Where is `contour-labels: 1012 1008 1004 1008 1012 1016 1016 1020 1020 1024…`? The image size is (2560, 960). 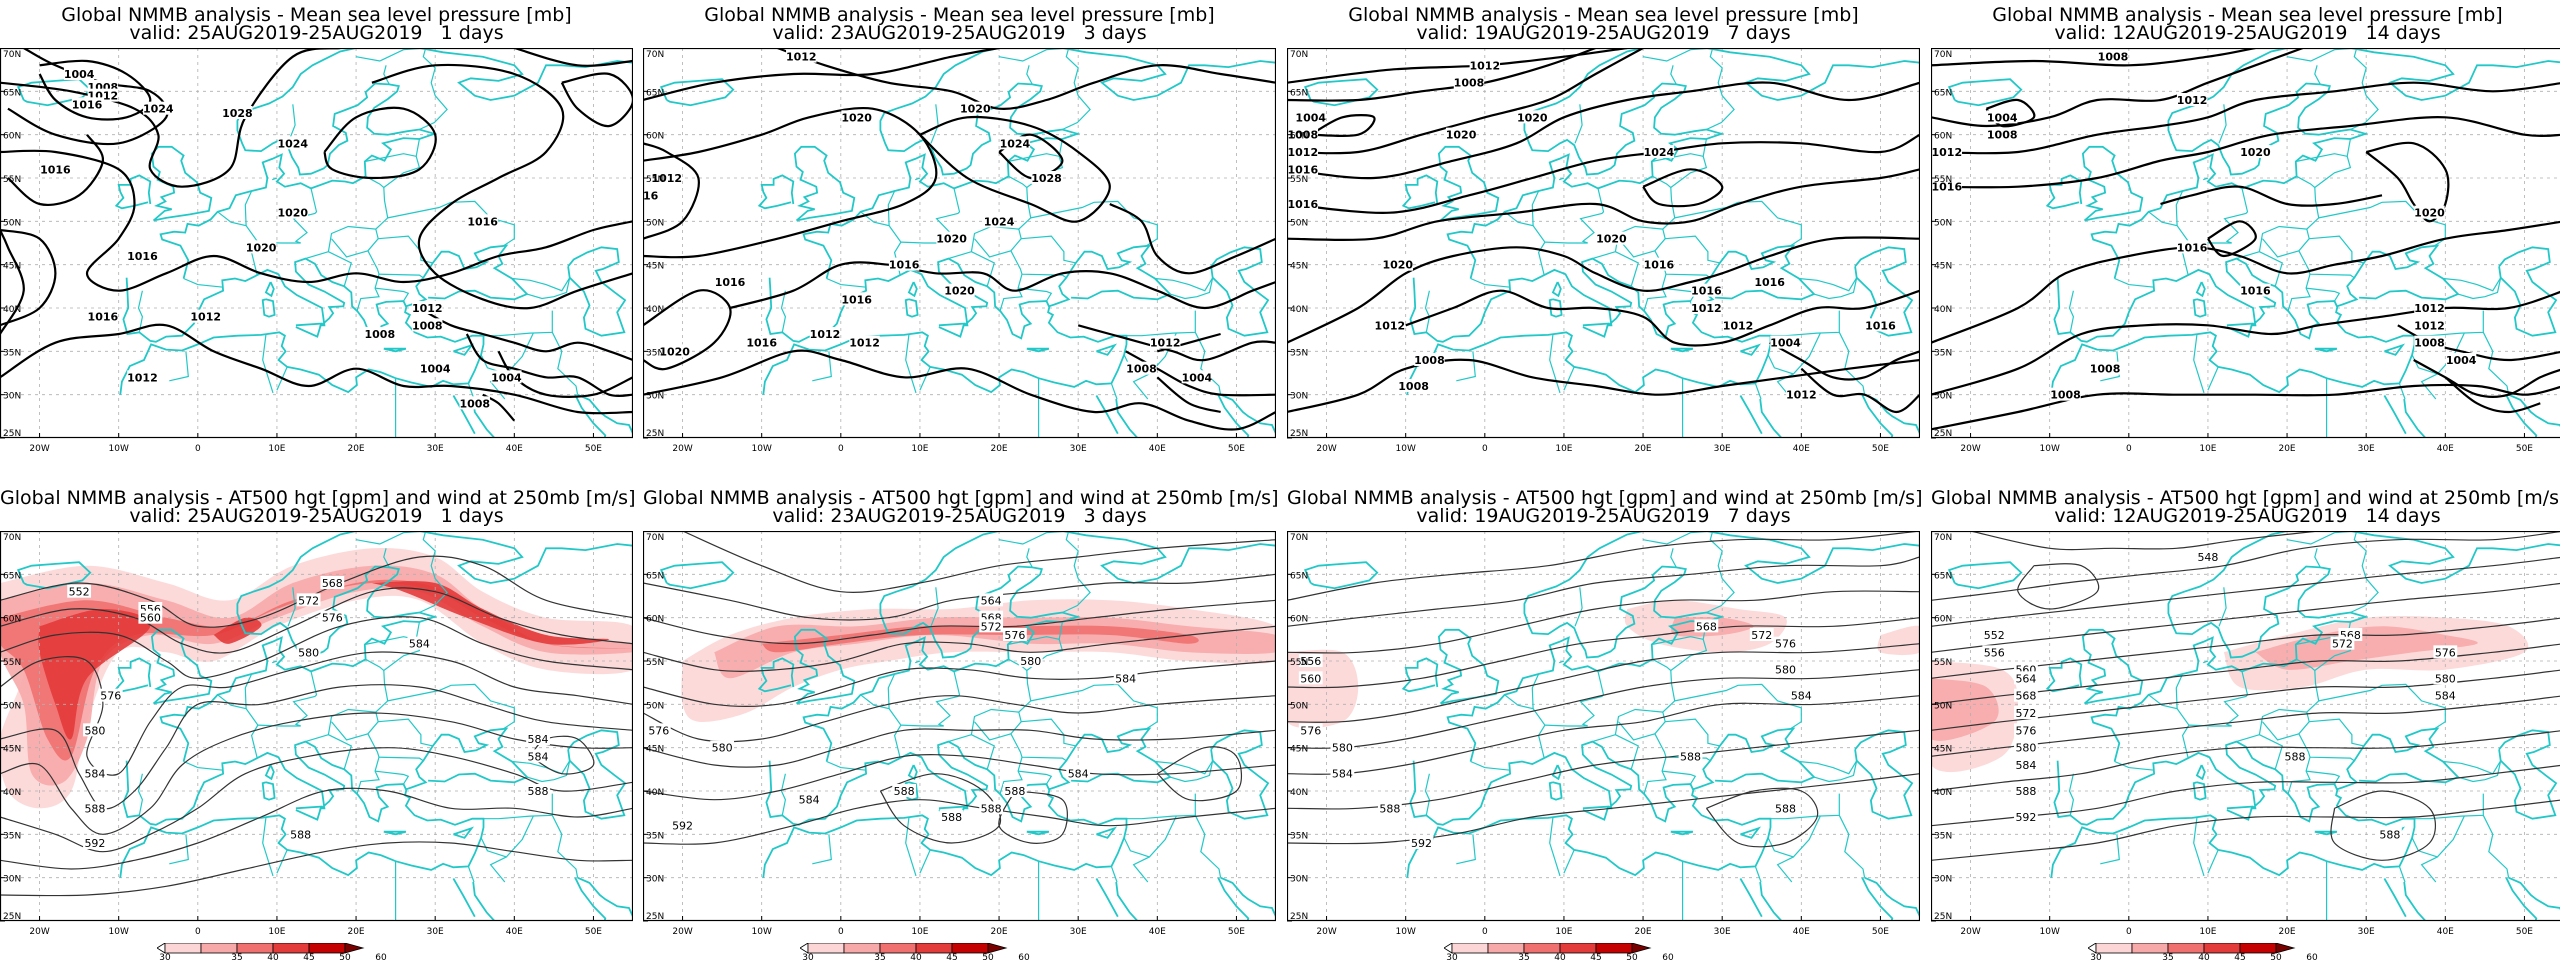
contour-labels: 1012 1008 1004 1008 1012 1016 1016 1020 1020 1024… is located at coordinates (1592, 230).